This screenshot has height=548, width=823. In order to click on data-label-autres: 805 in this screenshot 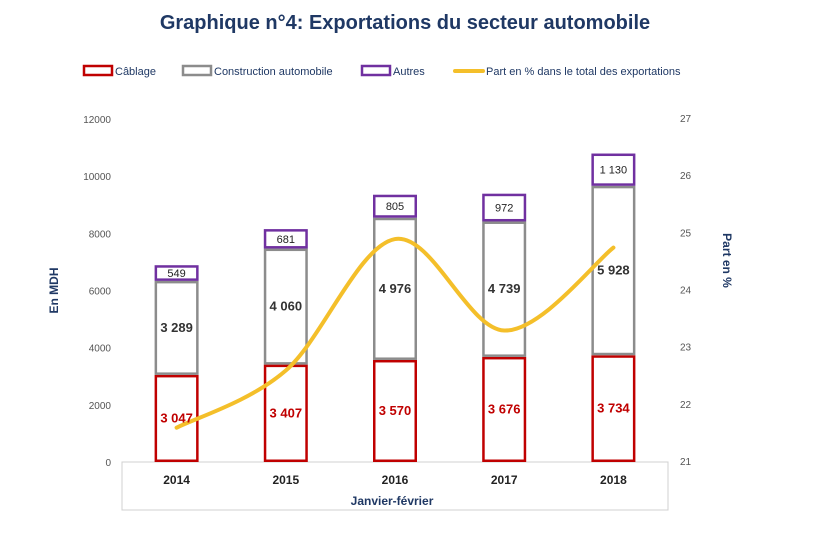, I will do `click(395, 207)`.